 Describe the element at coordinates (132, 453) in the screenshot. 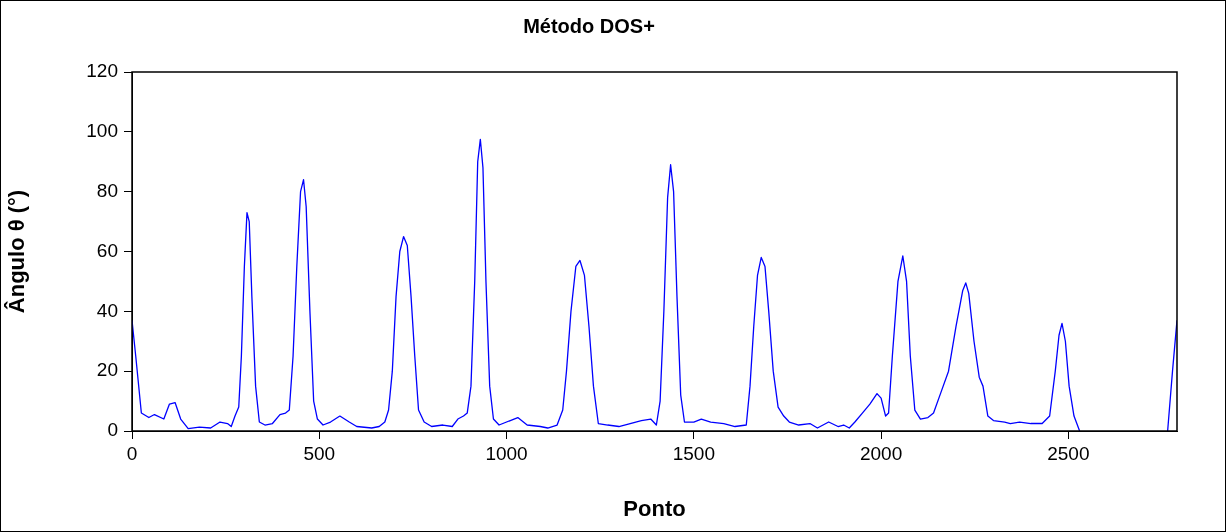

I see `x-tick-label: 0` at that location.